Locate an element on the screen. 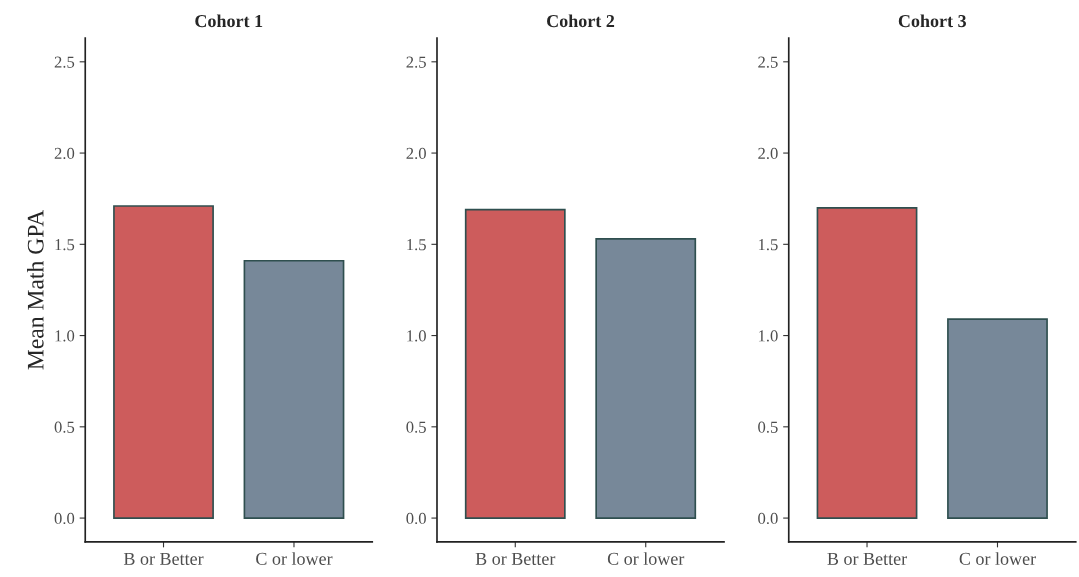 Image resolution: width=1079 pixels, height=577 pixels. y-axis-title: Mean Math GPA is located at coordinates (35, 289).